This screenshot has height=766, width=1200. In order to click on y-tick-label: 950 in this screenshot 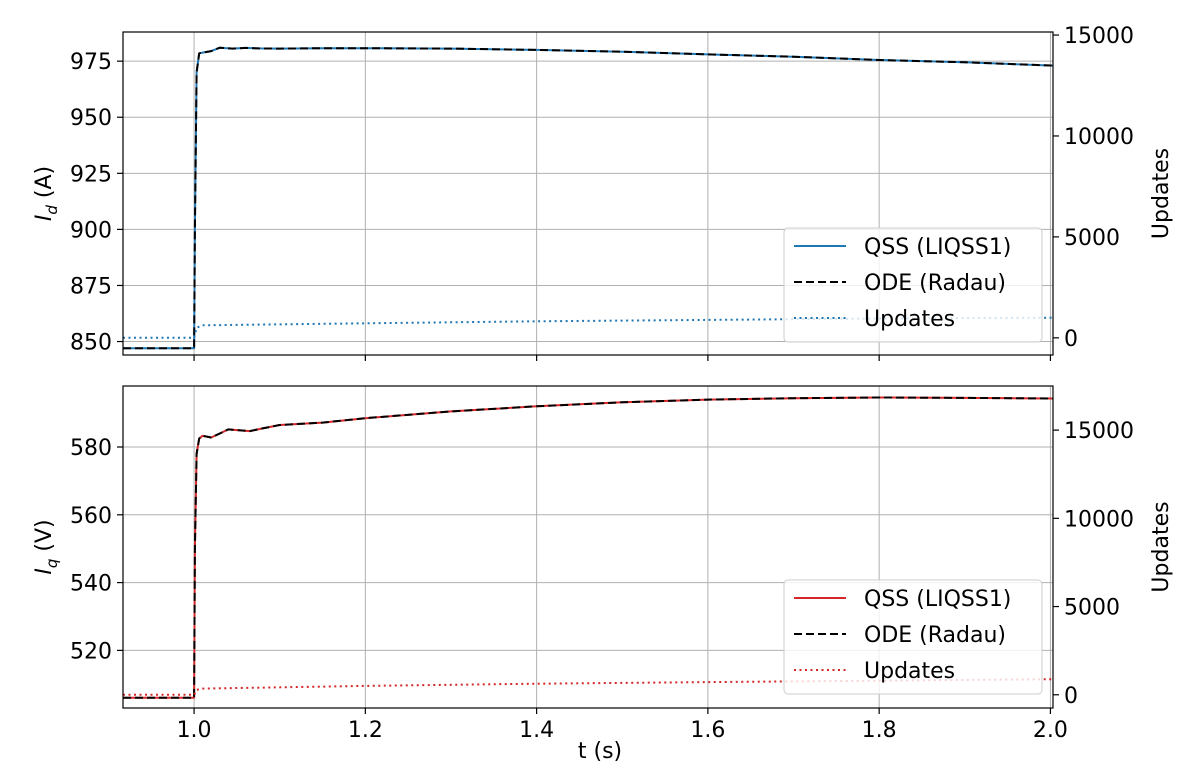, I will do `click(91, 118)`.